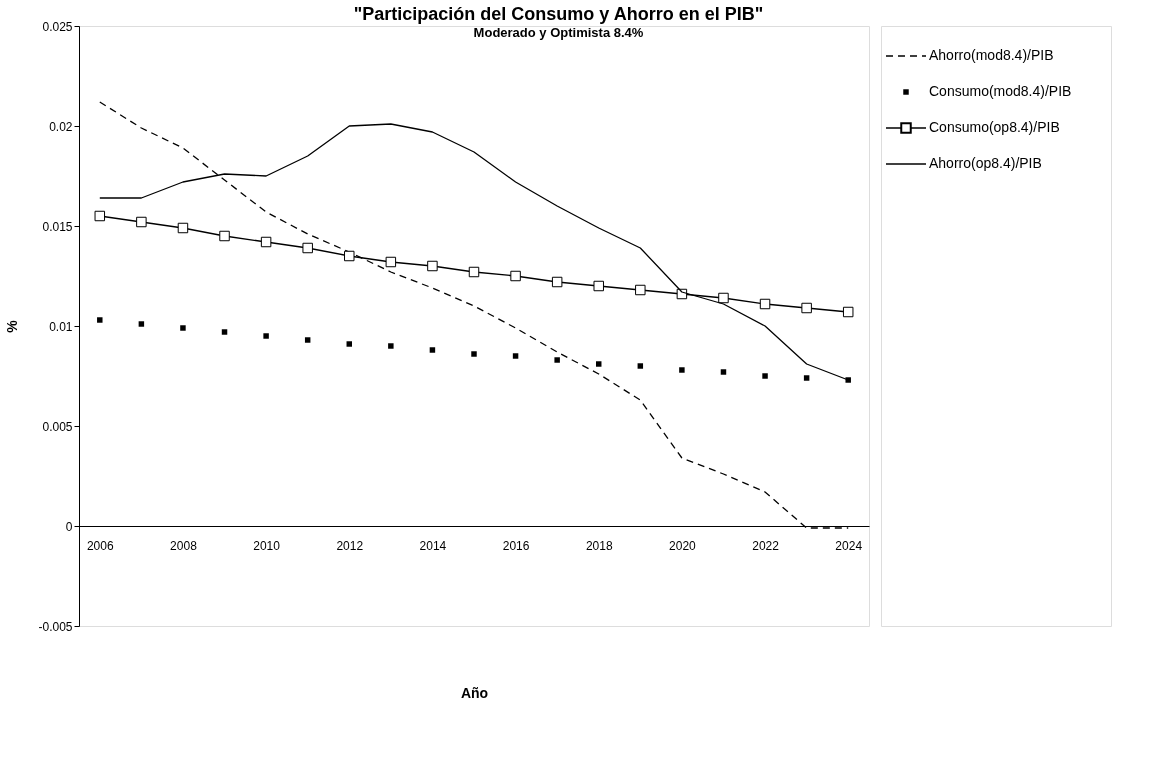  I want to click on y-tick-label: 0.01, so click(61, 326).